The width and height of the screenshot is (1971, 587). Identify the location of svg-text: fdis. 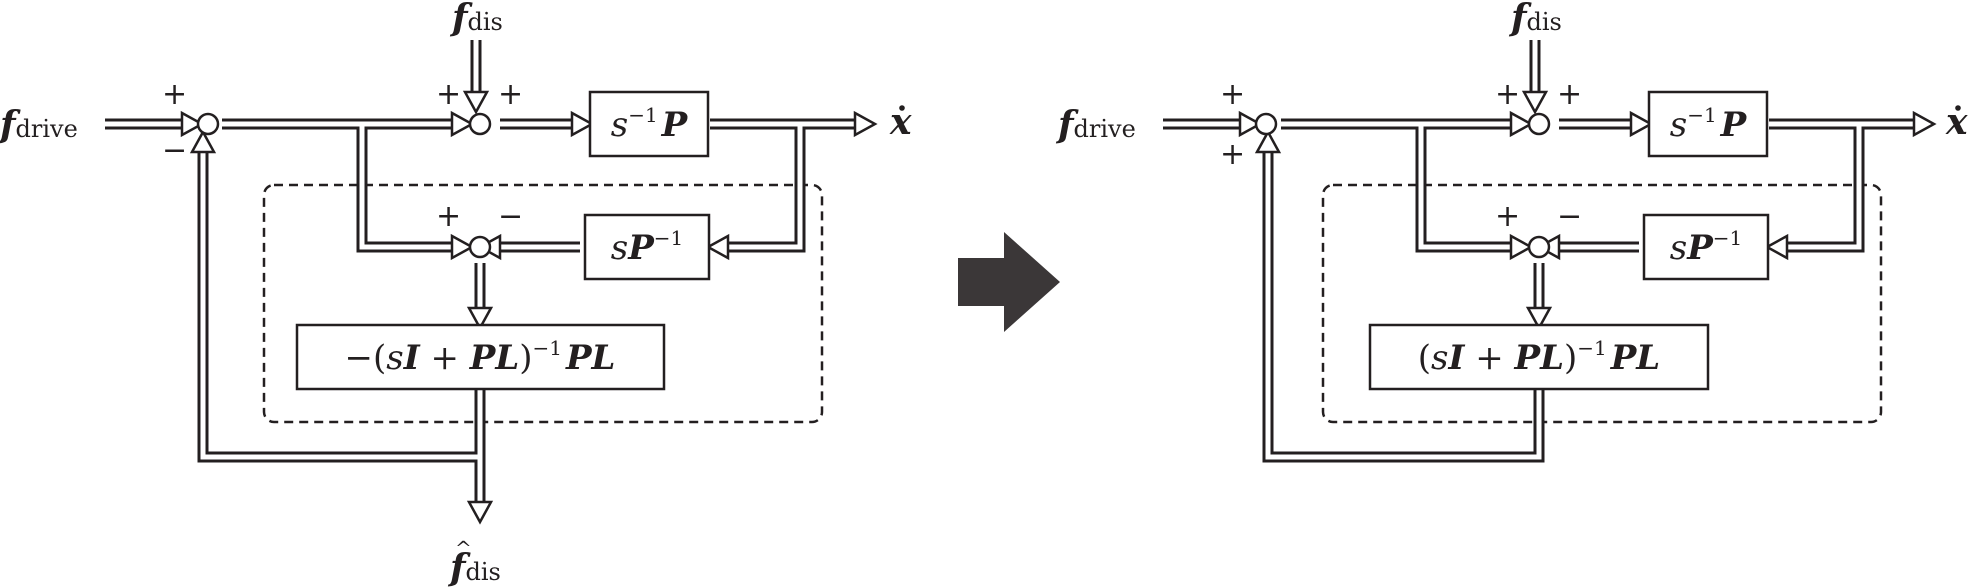
(474, 567).